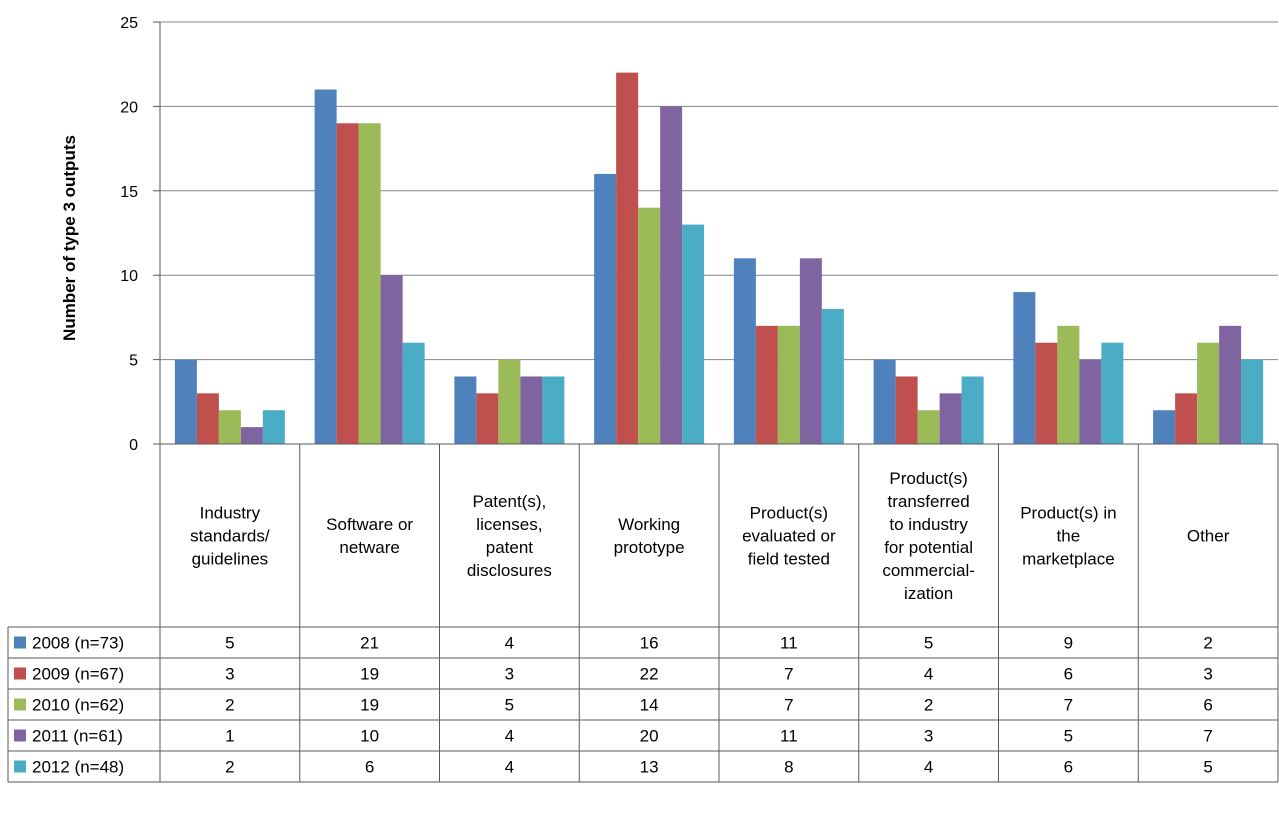  Describe the element at coordinates (78, 767) in the screenshot. I see `legend-label: 2012 (n=48)` at that location.